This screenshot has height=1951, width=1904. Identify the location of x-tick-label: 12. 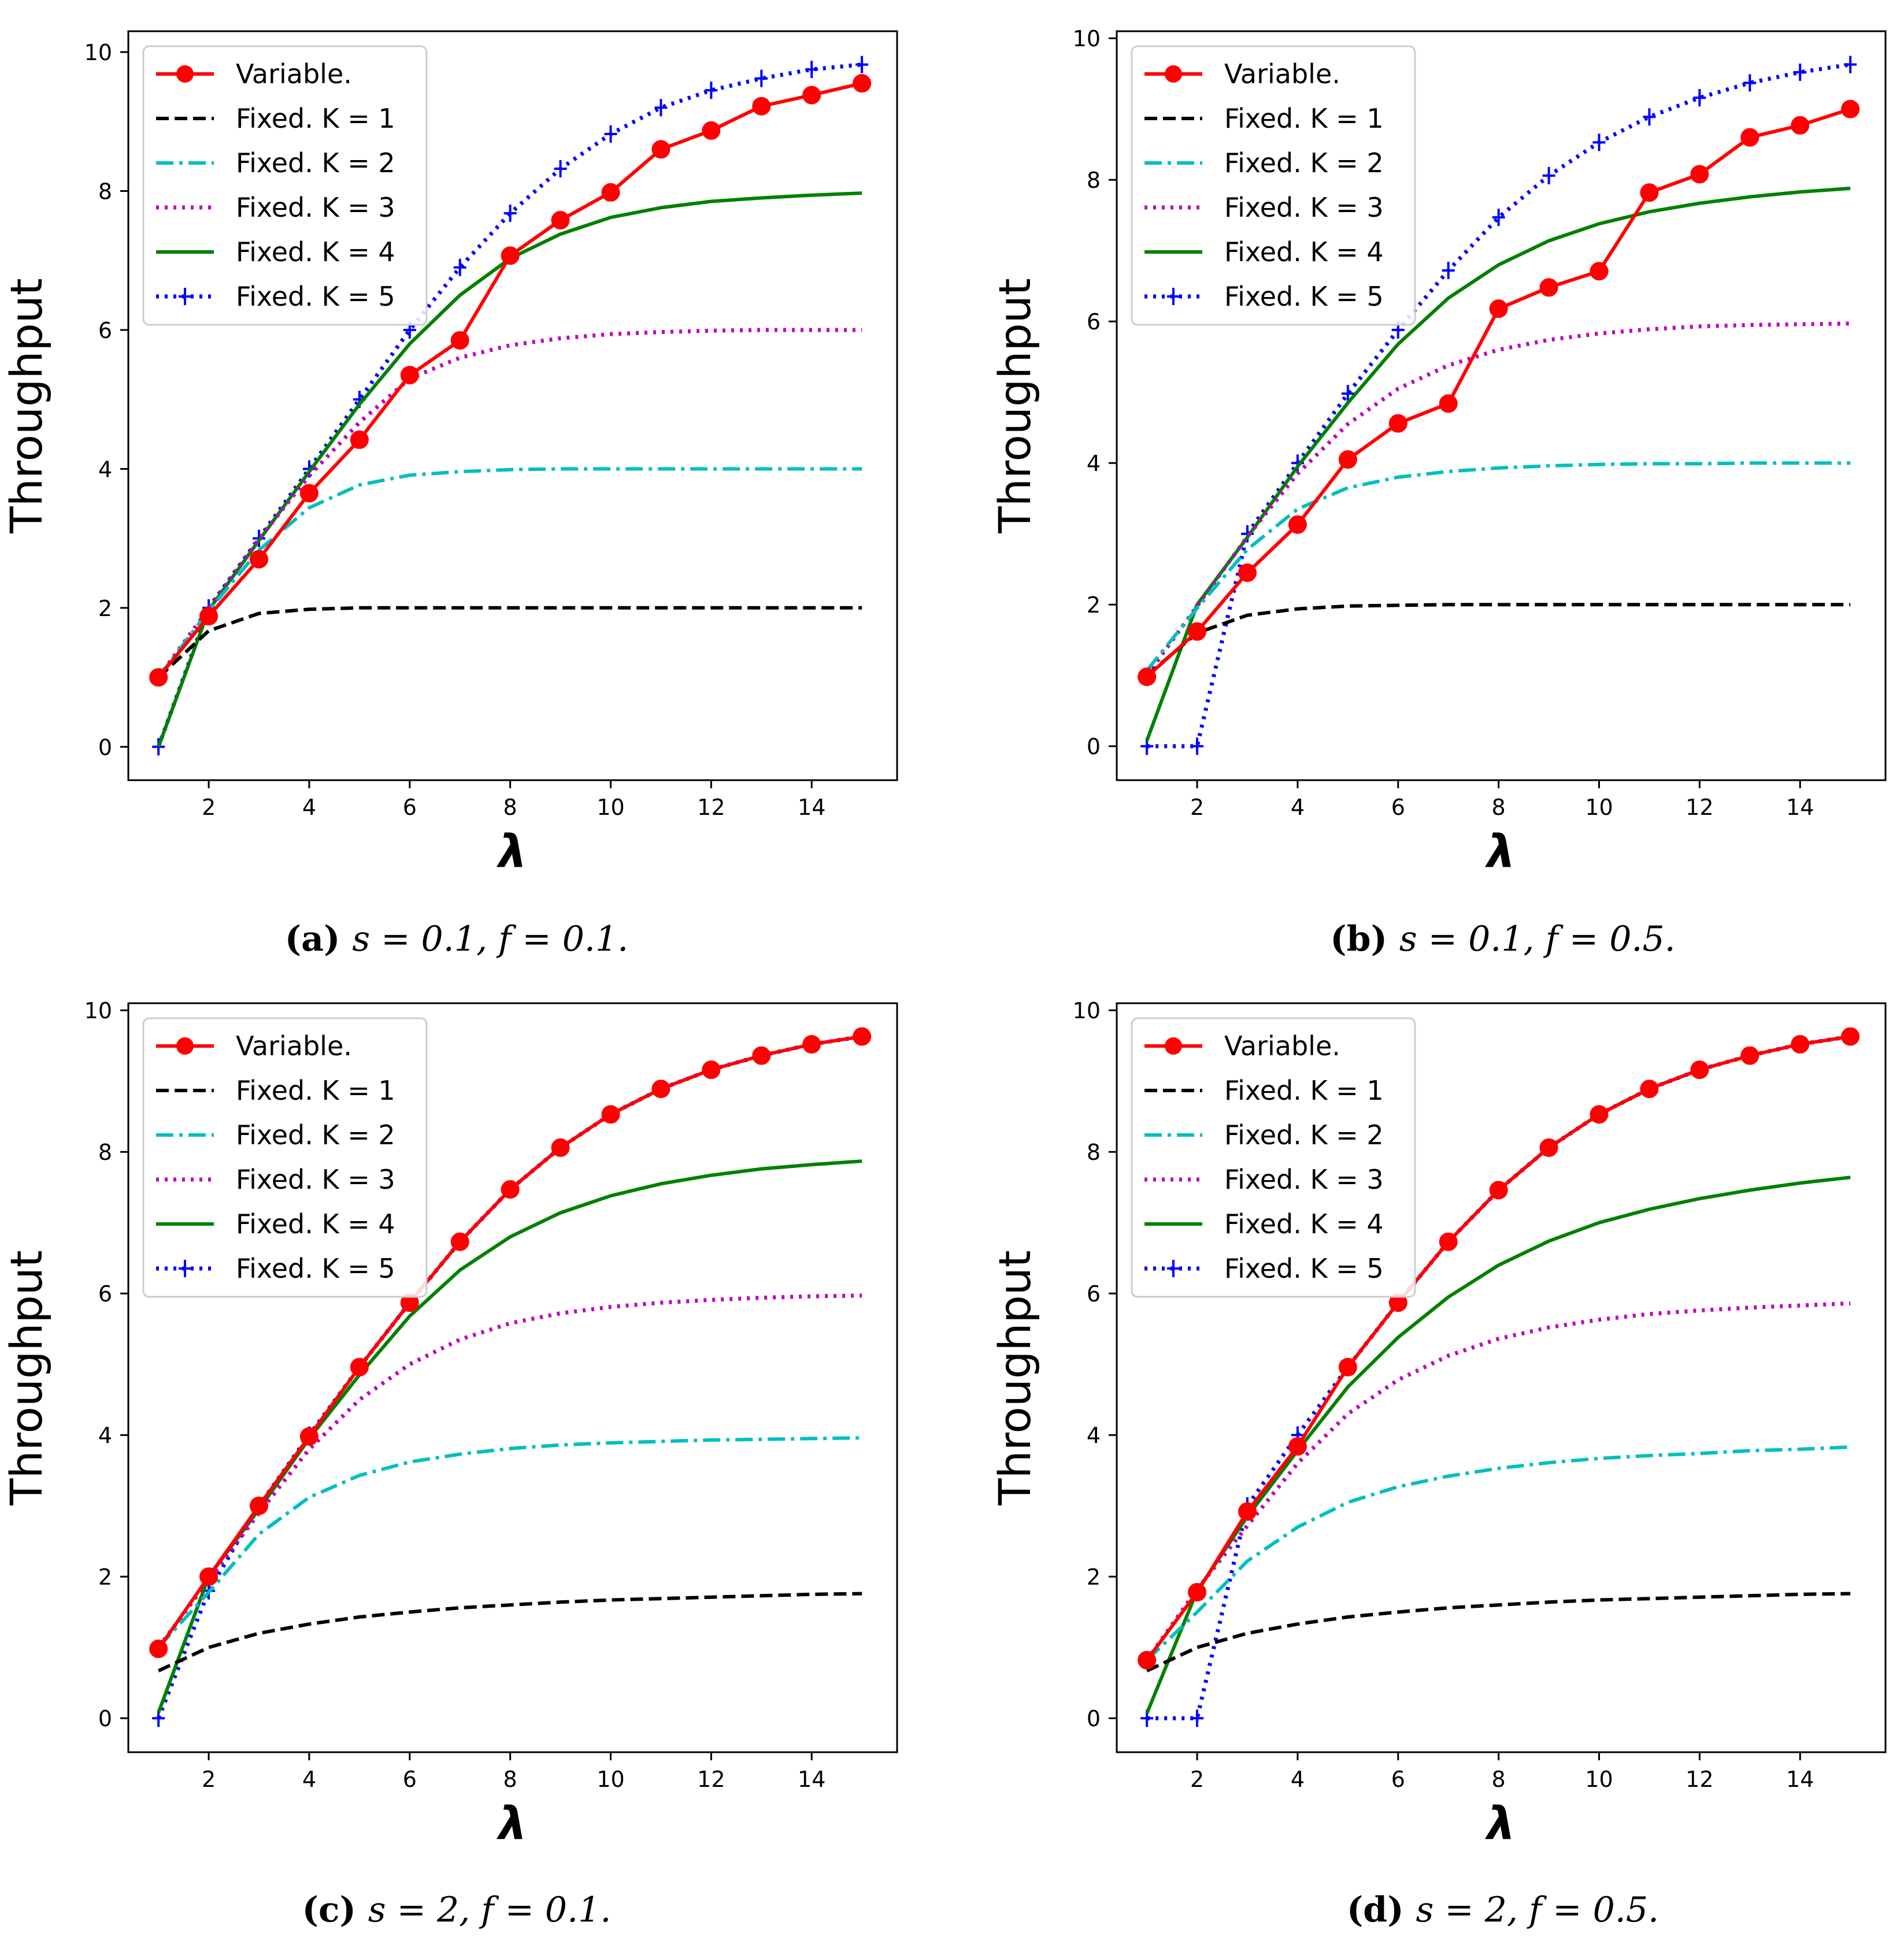
(711, 807).